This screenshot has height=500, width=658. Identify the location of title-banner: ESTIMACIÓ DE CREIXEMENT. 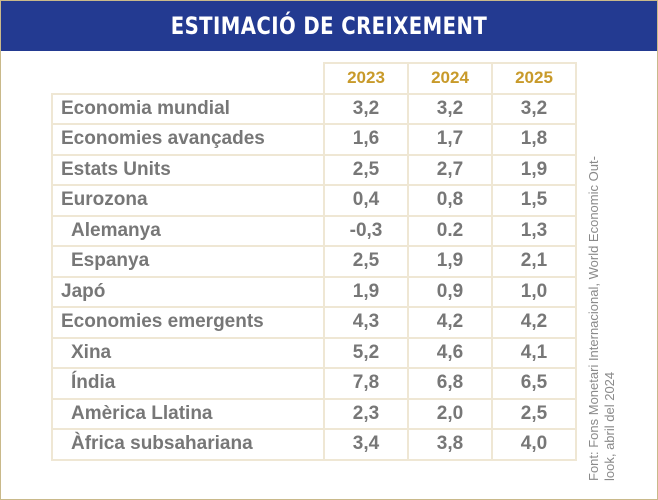
(329, 26).